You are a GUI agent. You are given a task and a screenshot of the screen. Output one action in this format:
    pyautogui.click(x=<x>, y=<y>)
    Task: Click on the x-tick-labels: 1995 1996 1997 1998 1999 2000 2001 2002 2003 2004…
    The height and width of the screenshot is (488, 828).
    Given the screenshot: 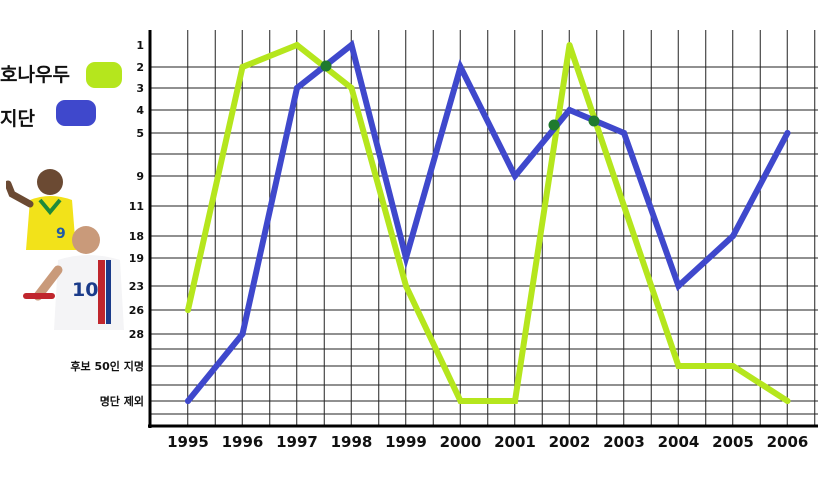 What is the action you would take?
    pyautogui.click(x=487, y=442)
    